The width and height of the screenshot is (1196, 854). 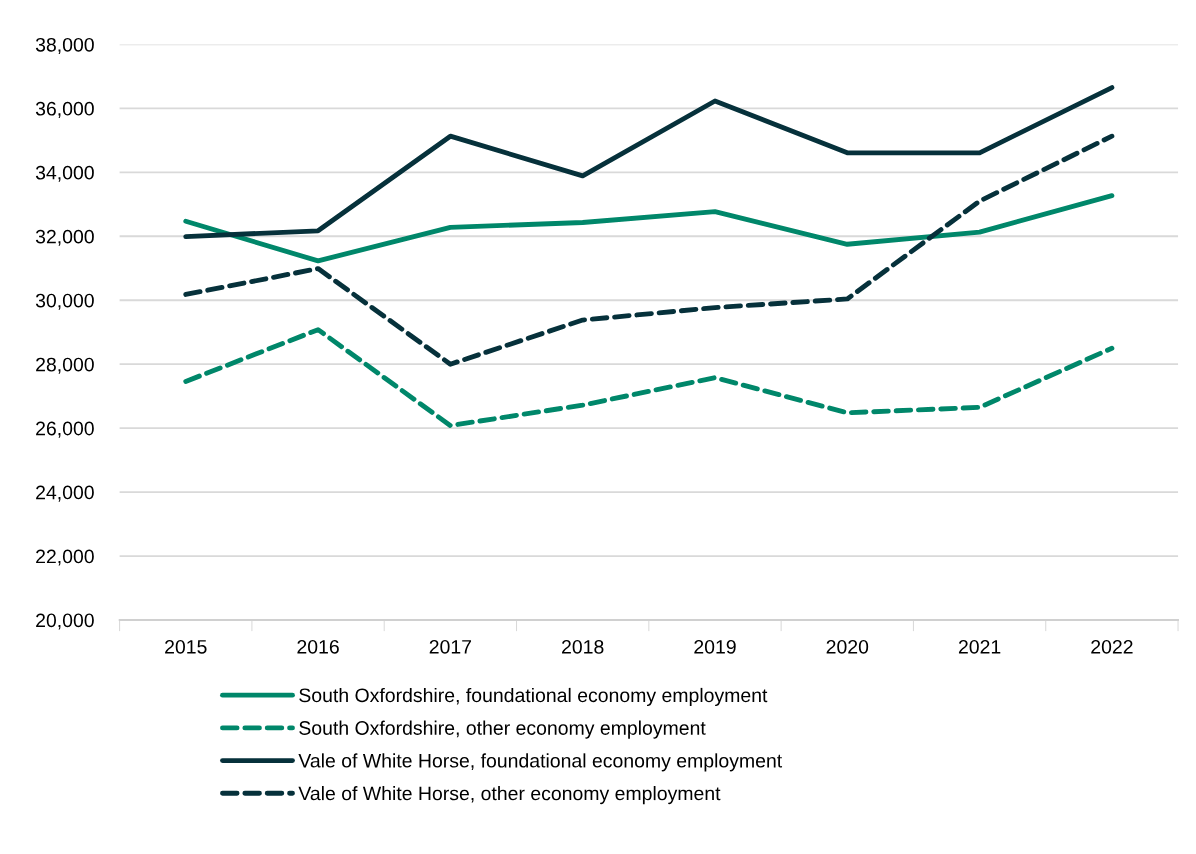 I want to click on y-tick-label: 26,000, so click(x=65, y=429).